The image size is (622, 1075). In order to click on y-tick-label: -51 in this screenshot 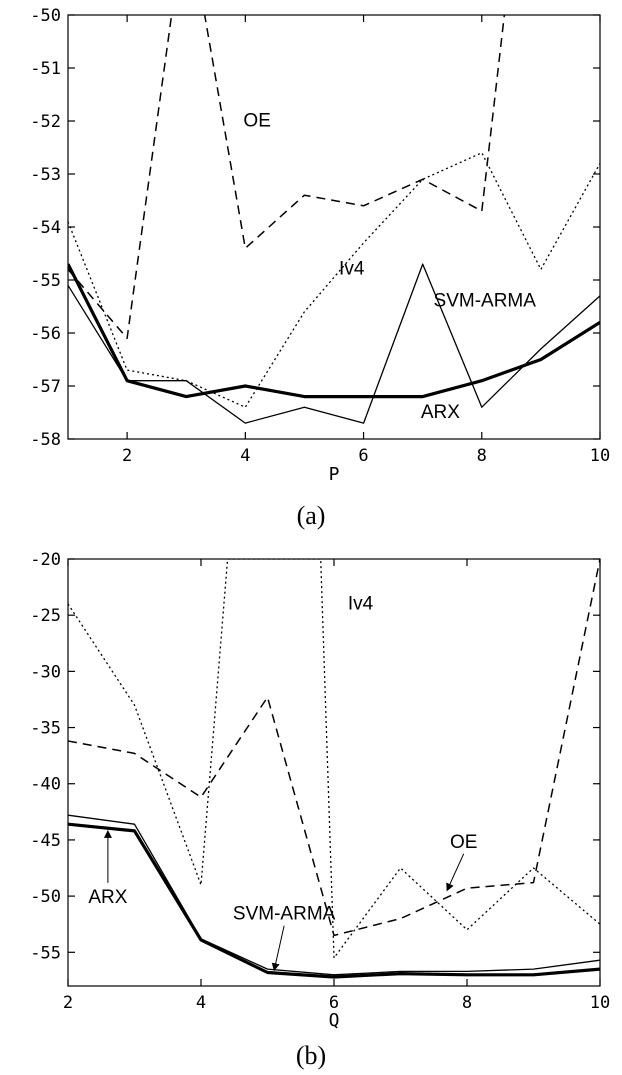, I will do `click(45, 69)`.